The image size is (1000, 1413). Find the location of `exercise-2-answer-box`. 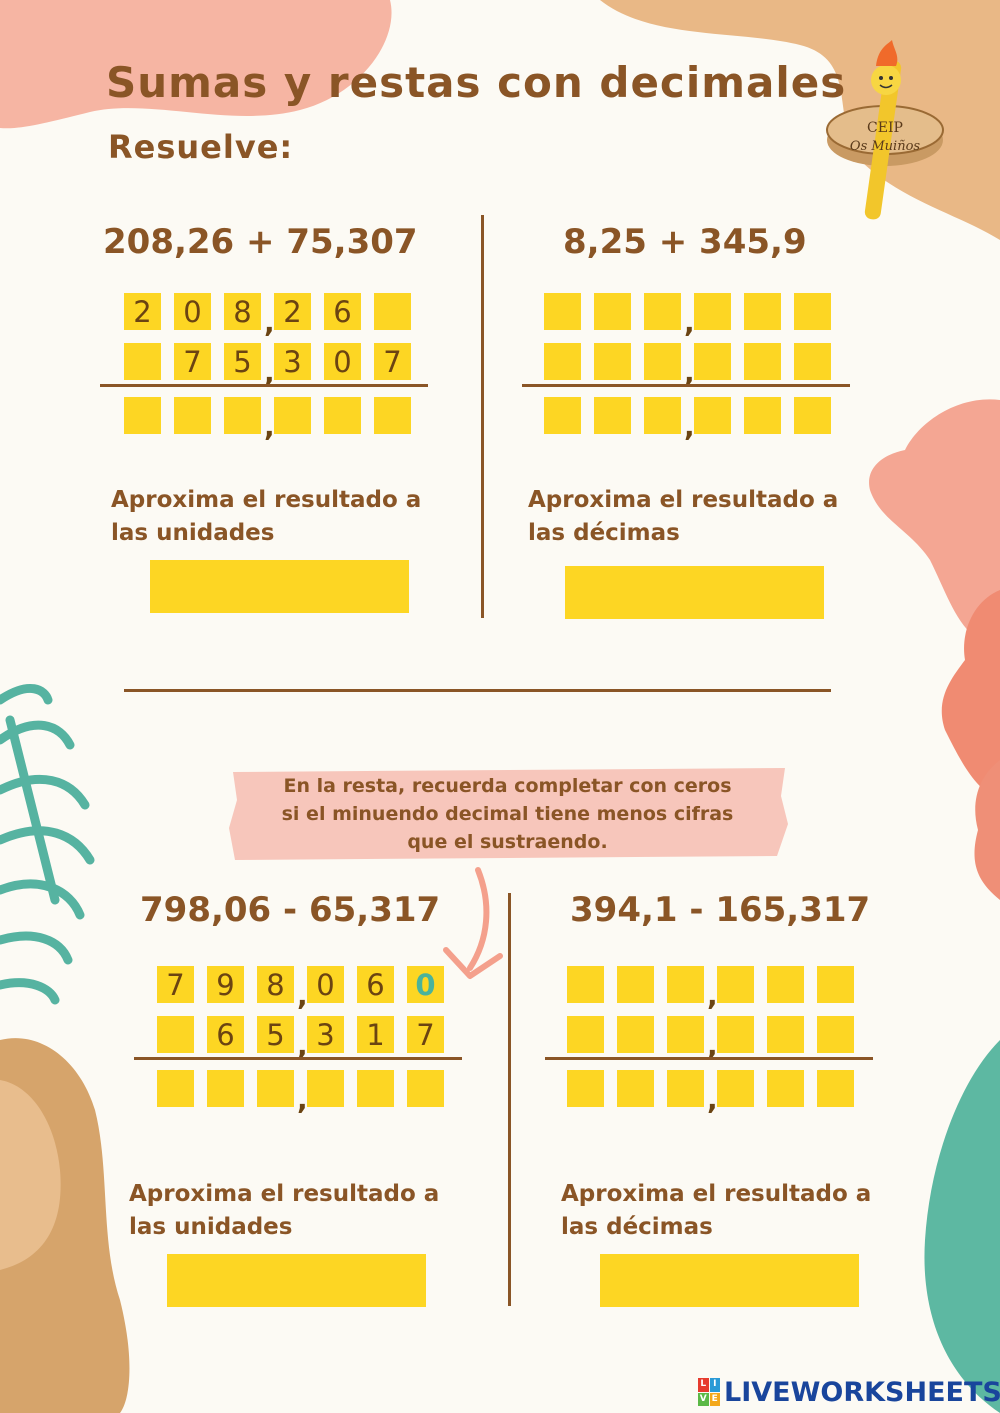

exercise-2-answer-box is located at coordinates (694, 592).